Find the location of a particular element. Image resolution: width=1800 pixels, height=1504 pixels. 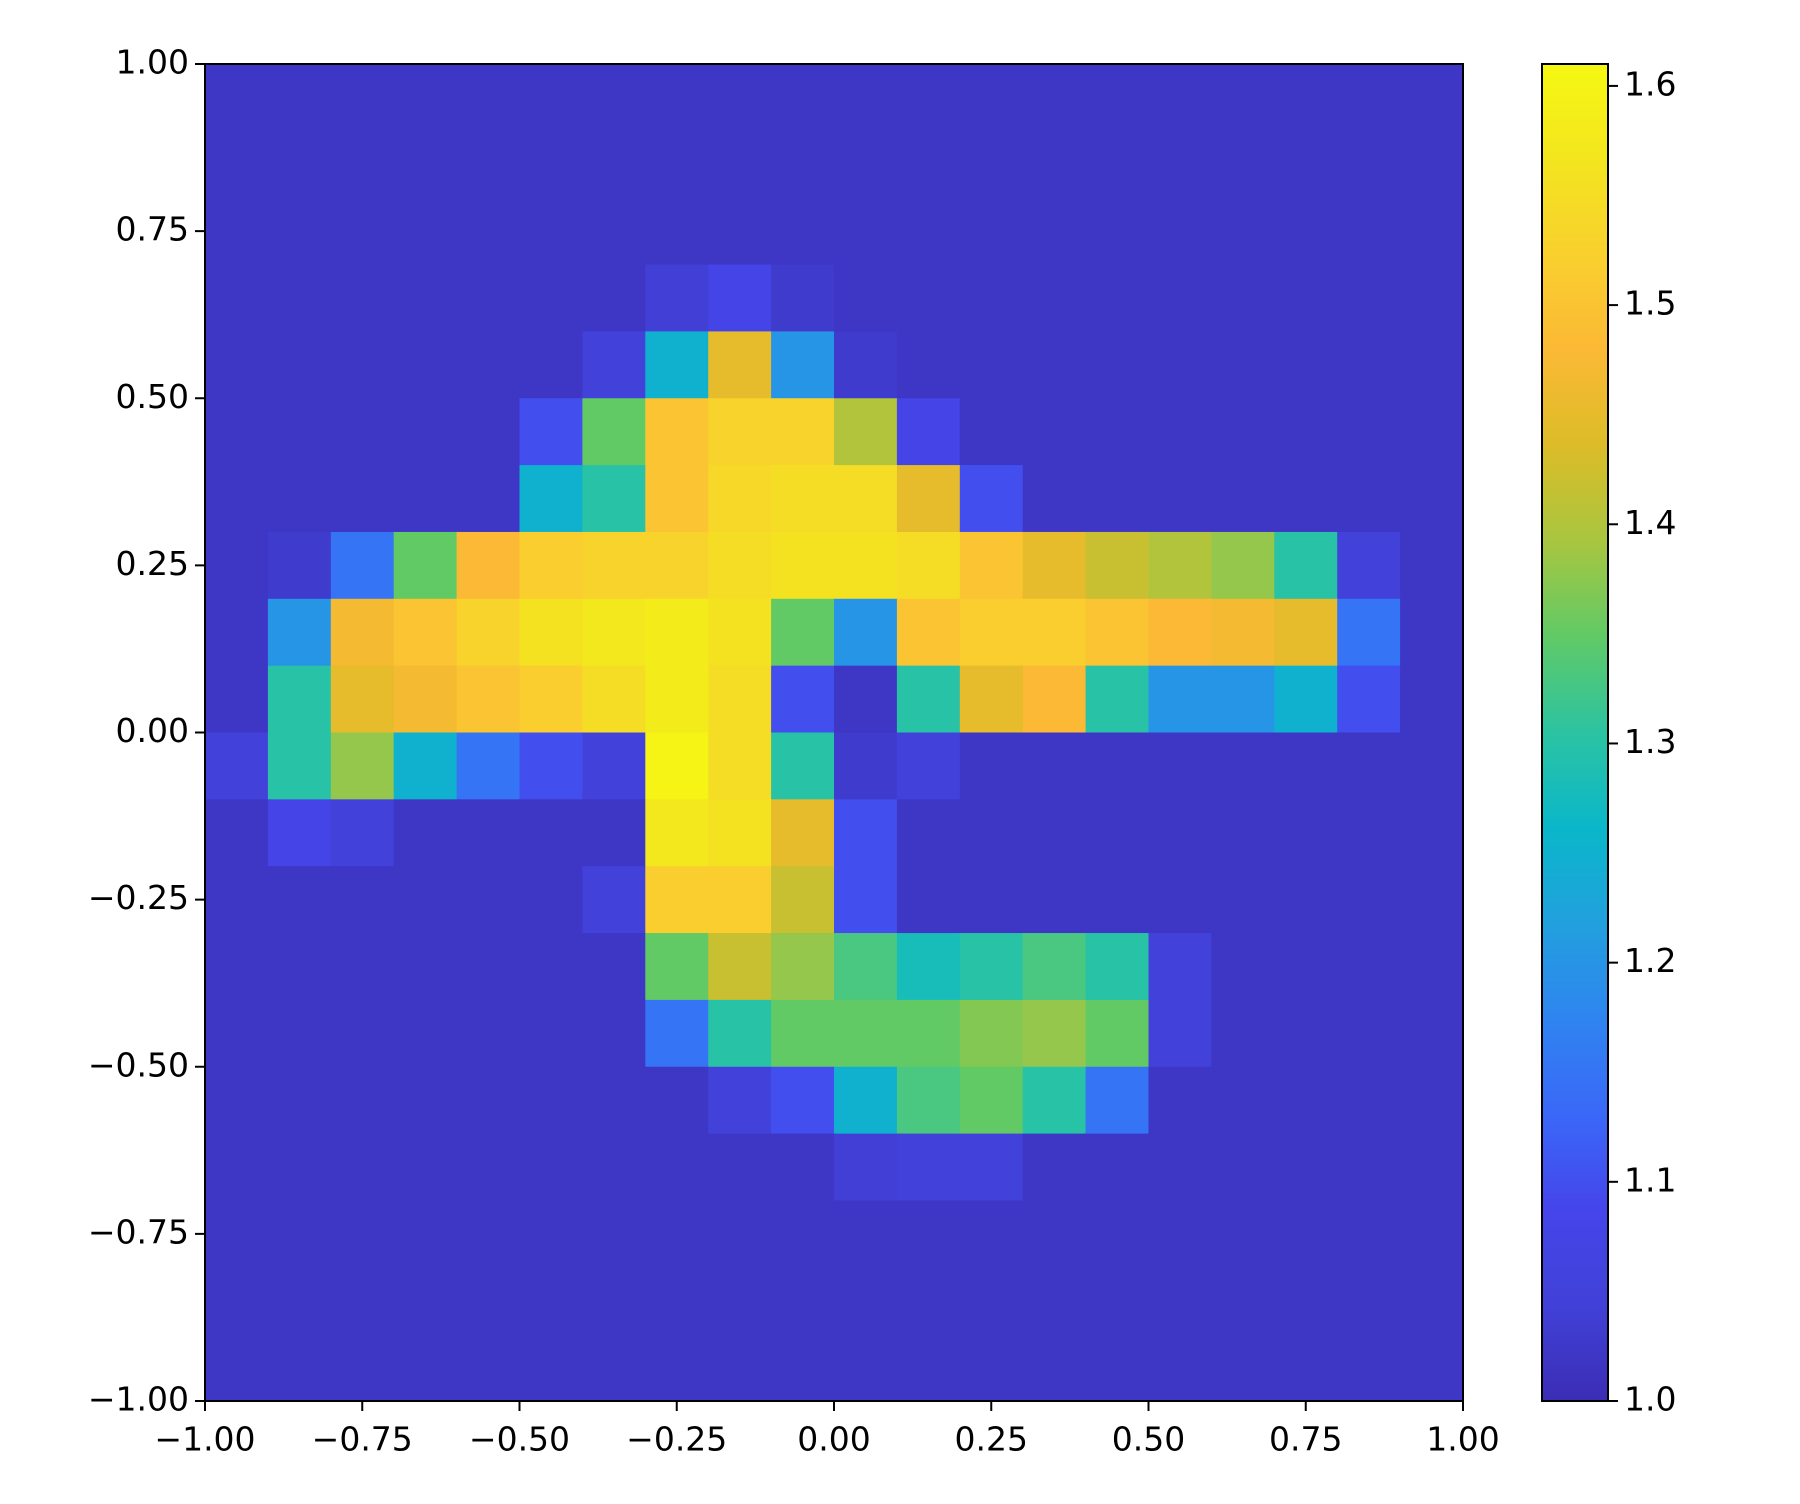

colorbar-tick-label: 1.0 is located at coordinates (1650, 1399).